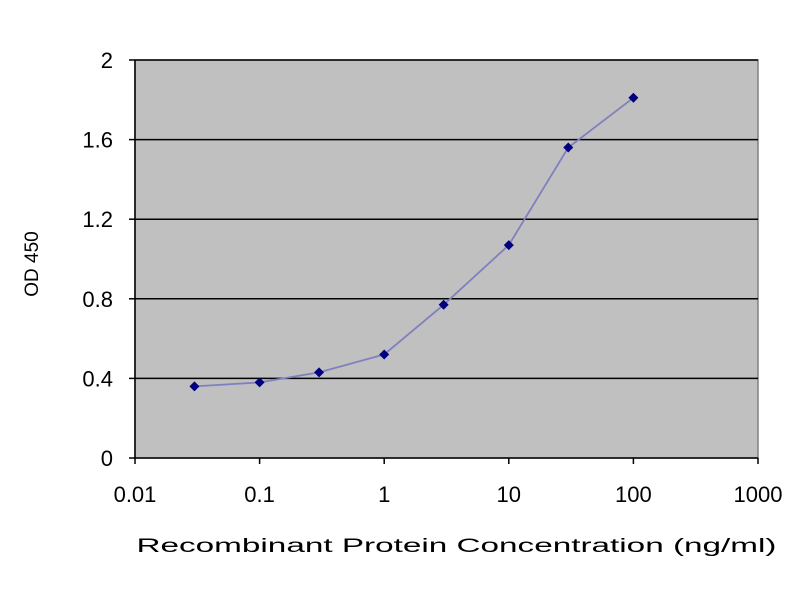 This screenshot has width=800, height=600. What do you see at coordinates (107, 458) in the screenshot?
I see `y-tick-label-0: 0` at bounding box center [107, 458].